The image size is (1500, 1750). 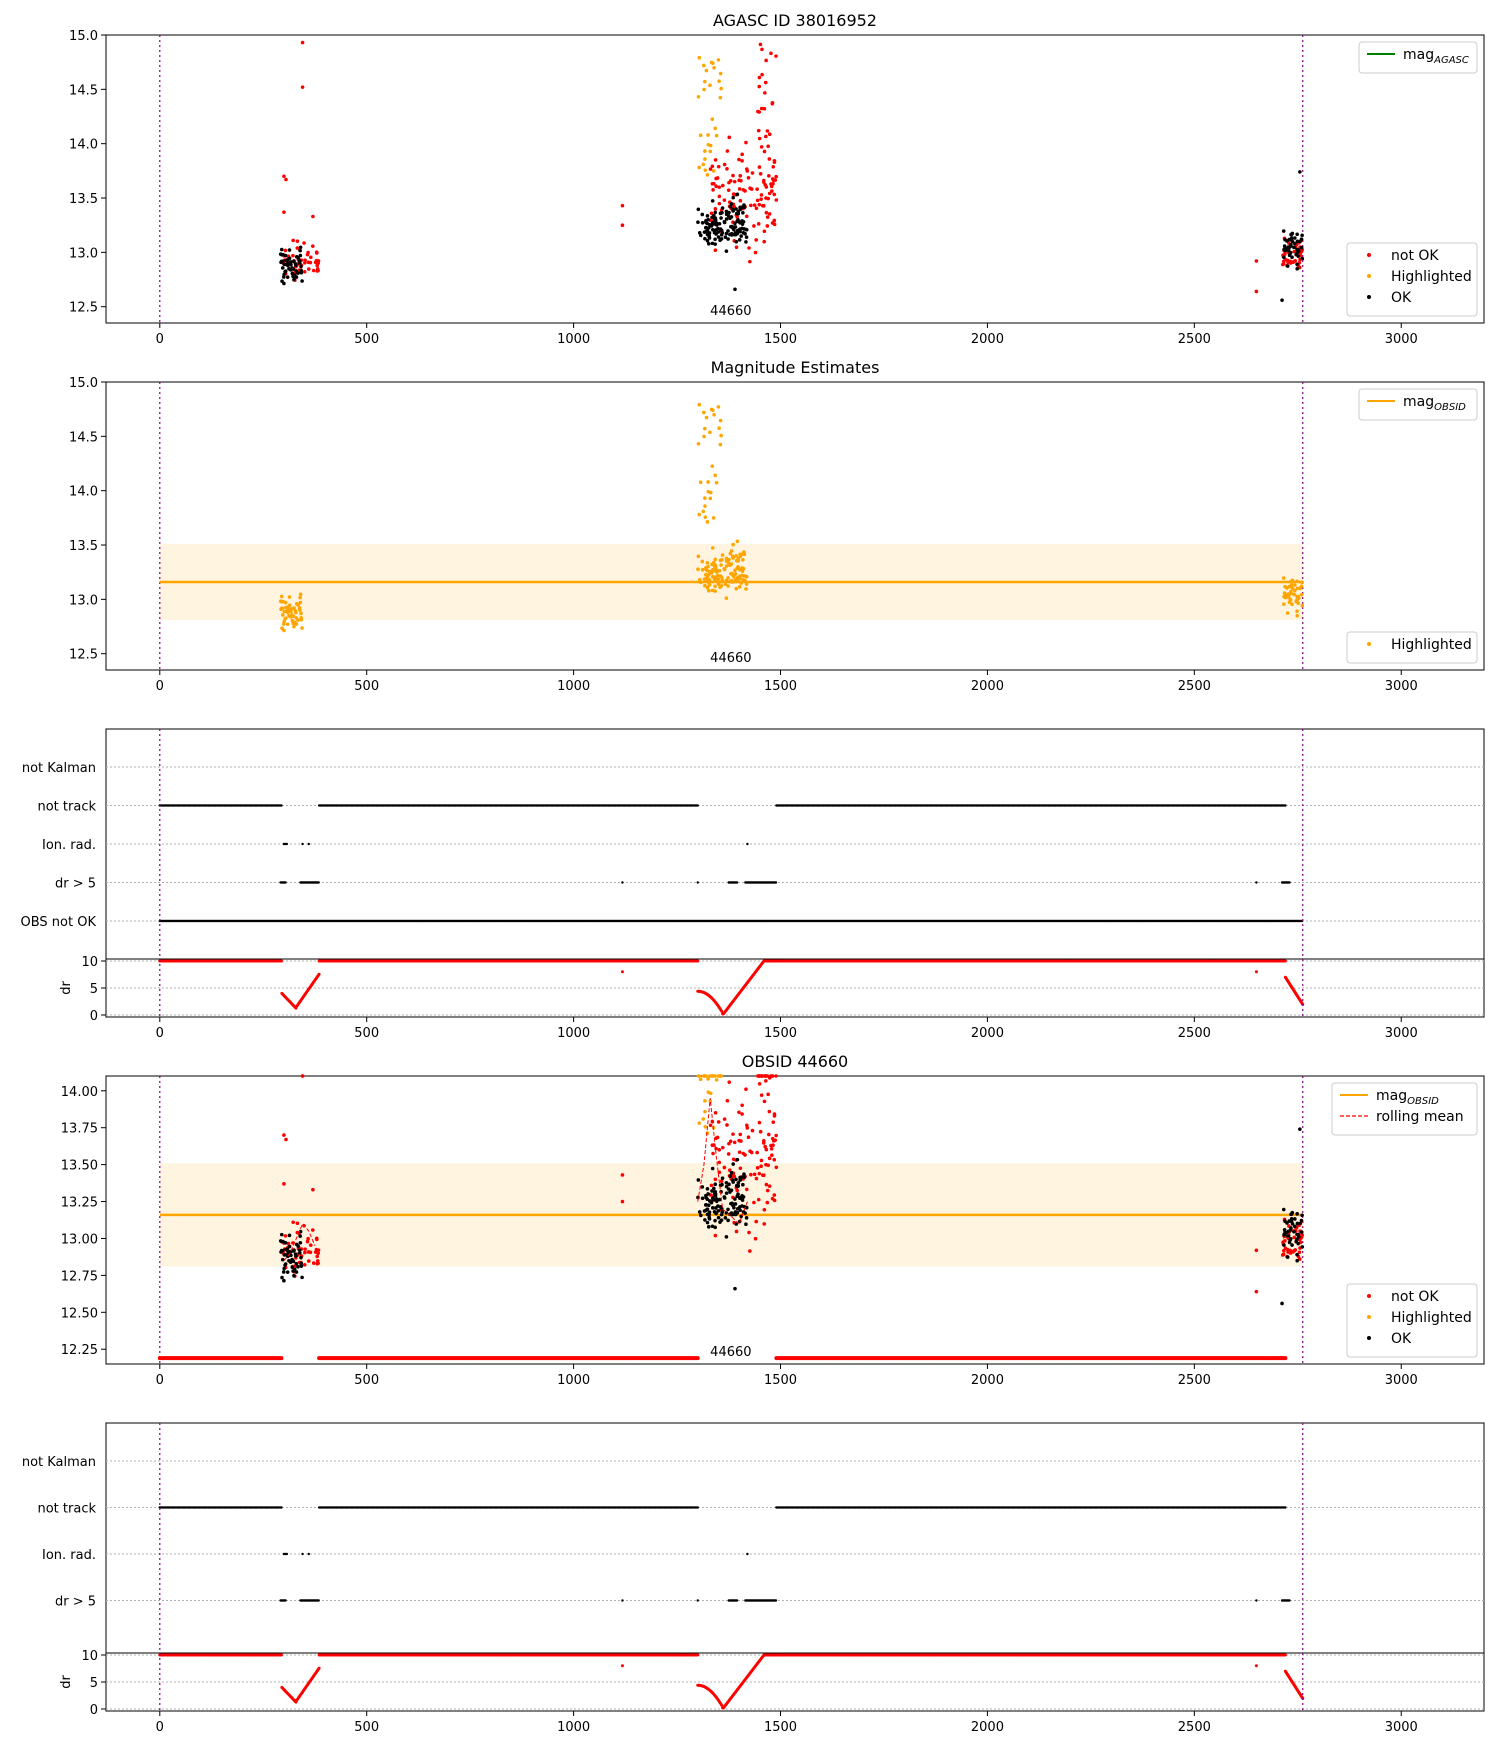 I want to click on p2-ytick-label: 13.5, so click(x=83, y=546).